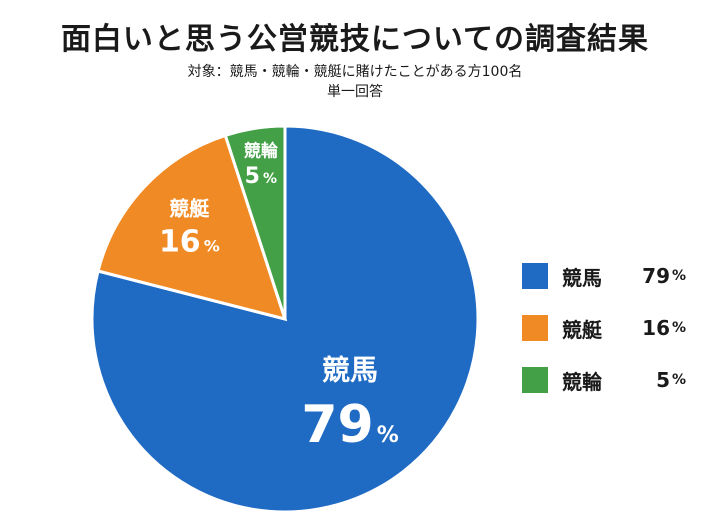 The image size is (710, 520). Describe the element at coordinates (189, 242) in the screenshot. I see `slice-value-label: 16%` at that location.